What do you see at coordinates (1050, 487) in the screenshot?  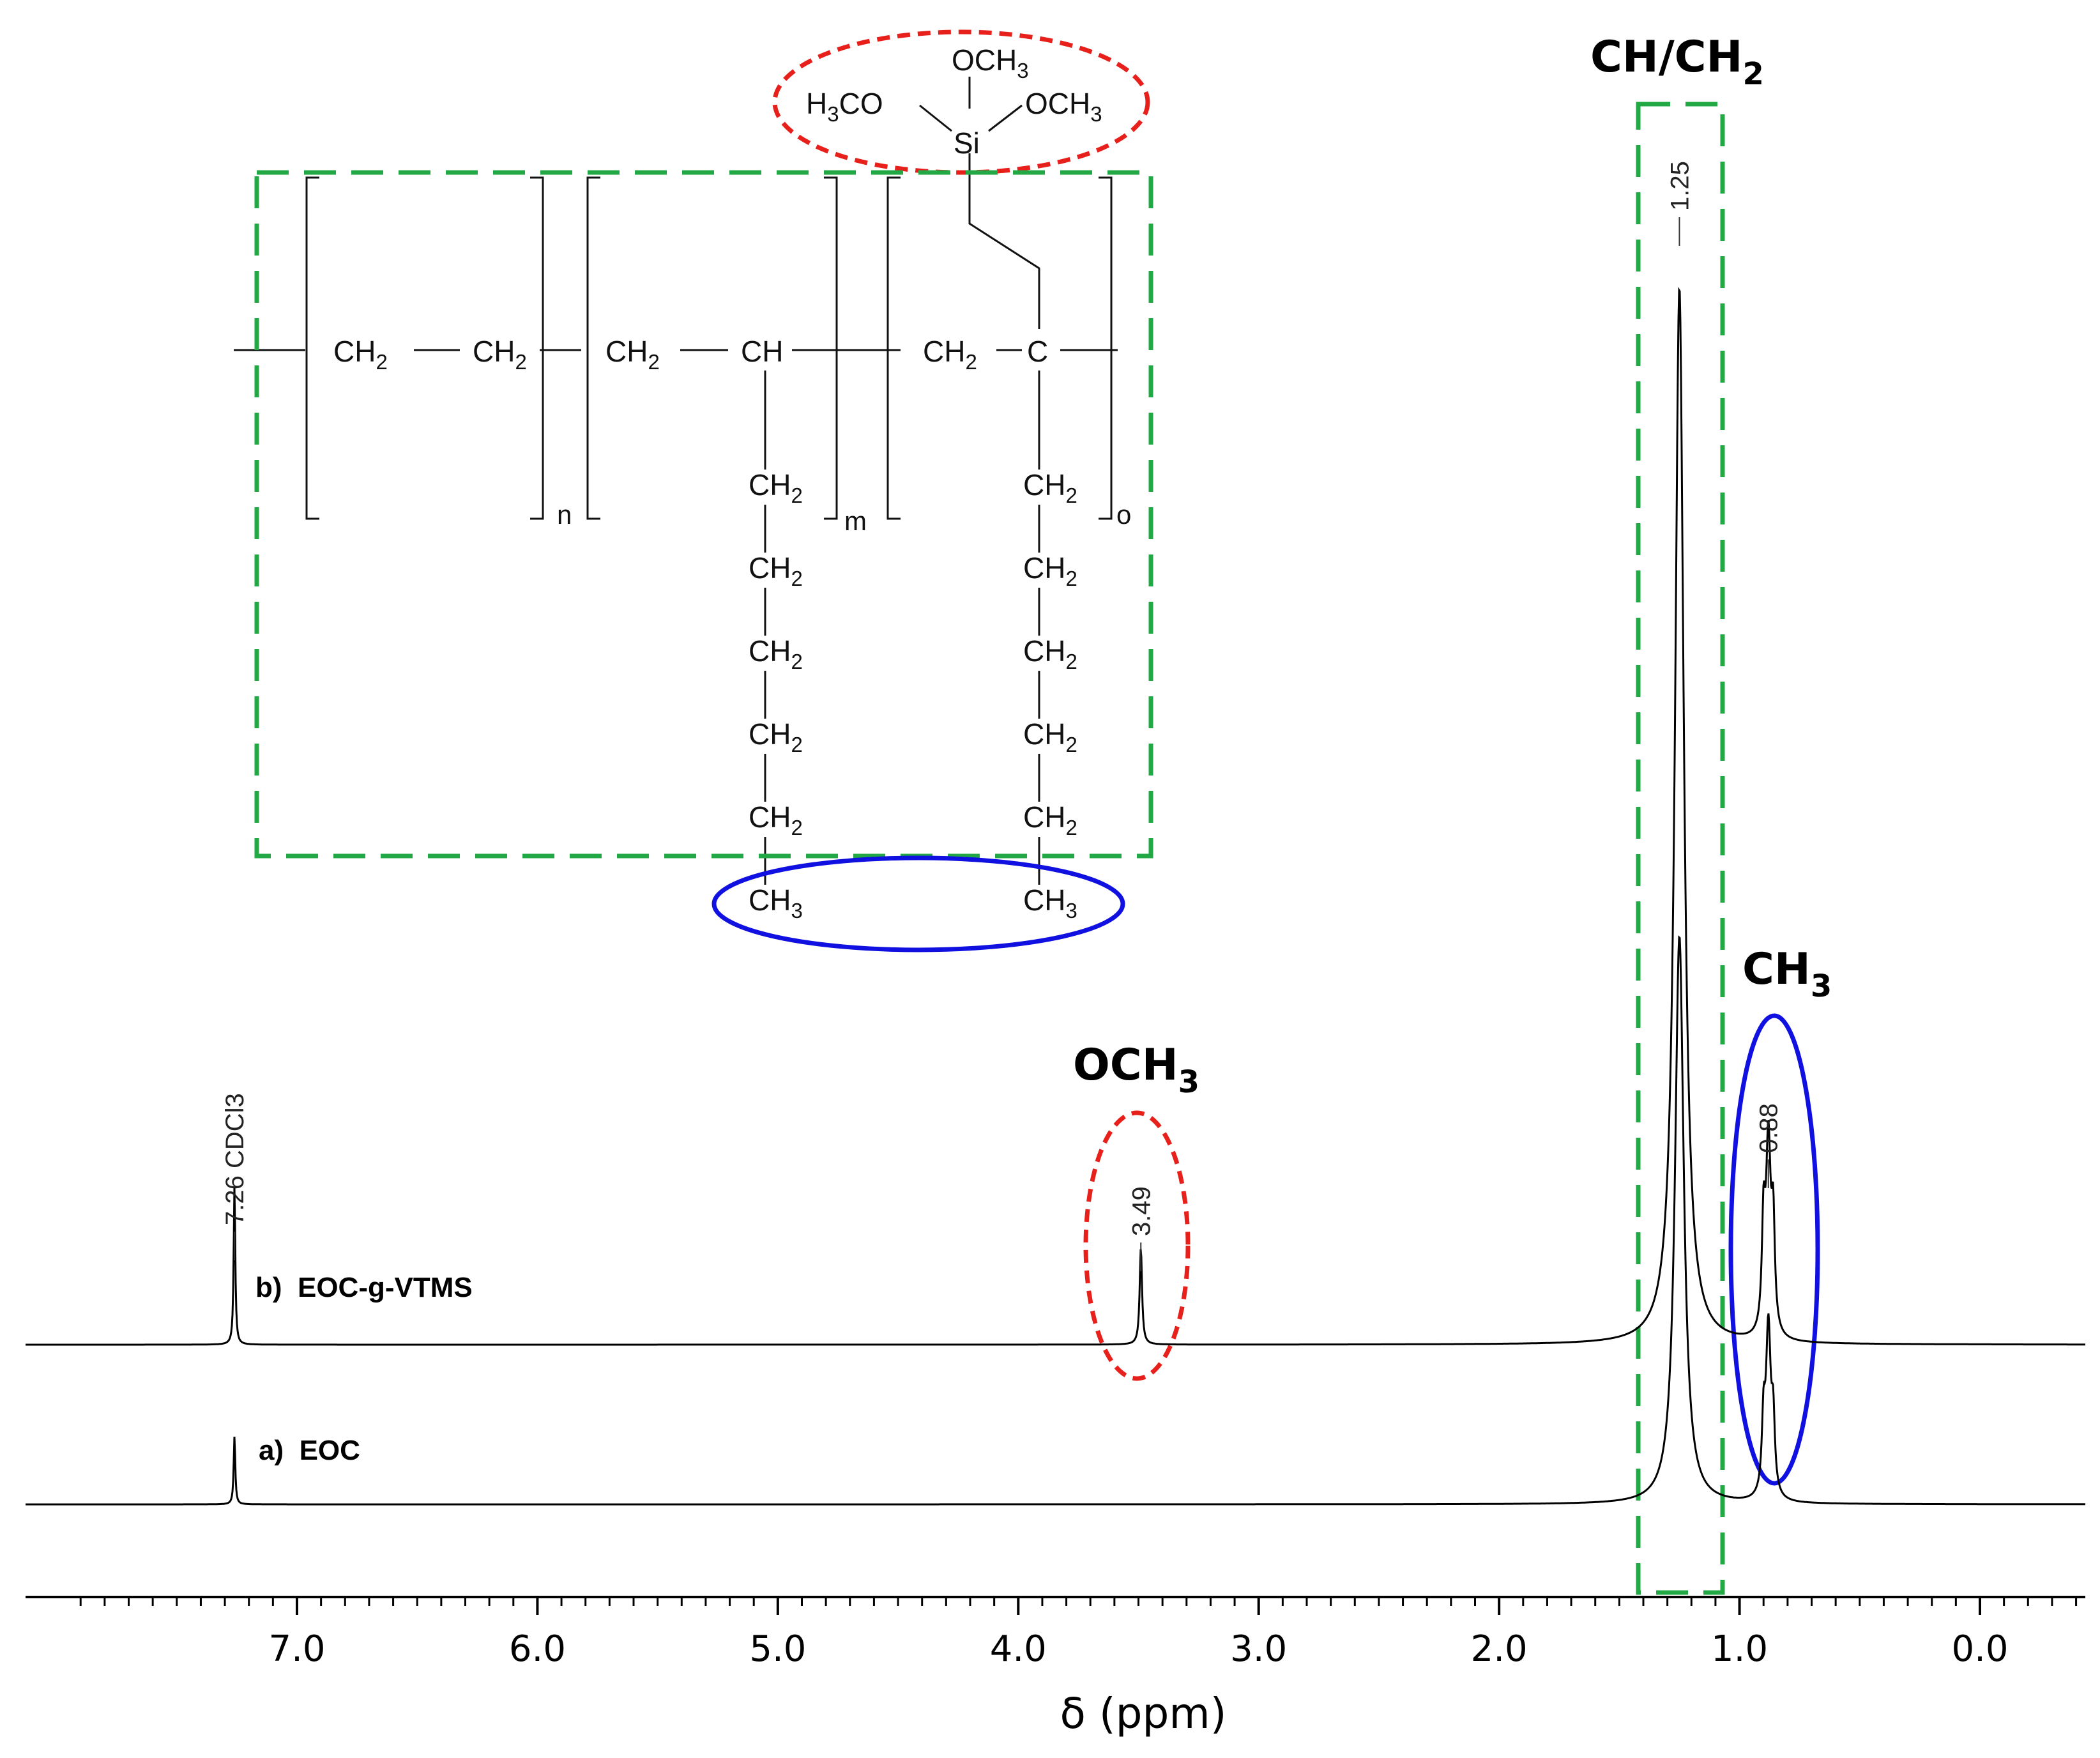 I see `chain2-ch2-1: CH2` at bounding box center [1050, 487].